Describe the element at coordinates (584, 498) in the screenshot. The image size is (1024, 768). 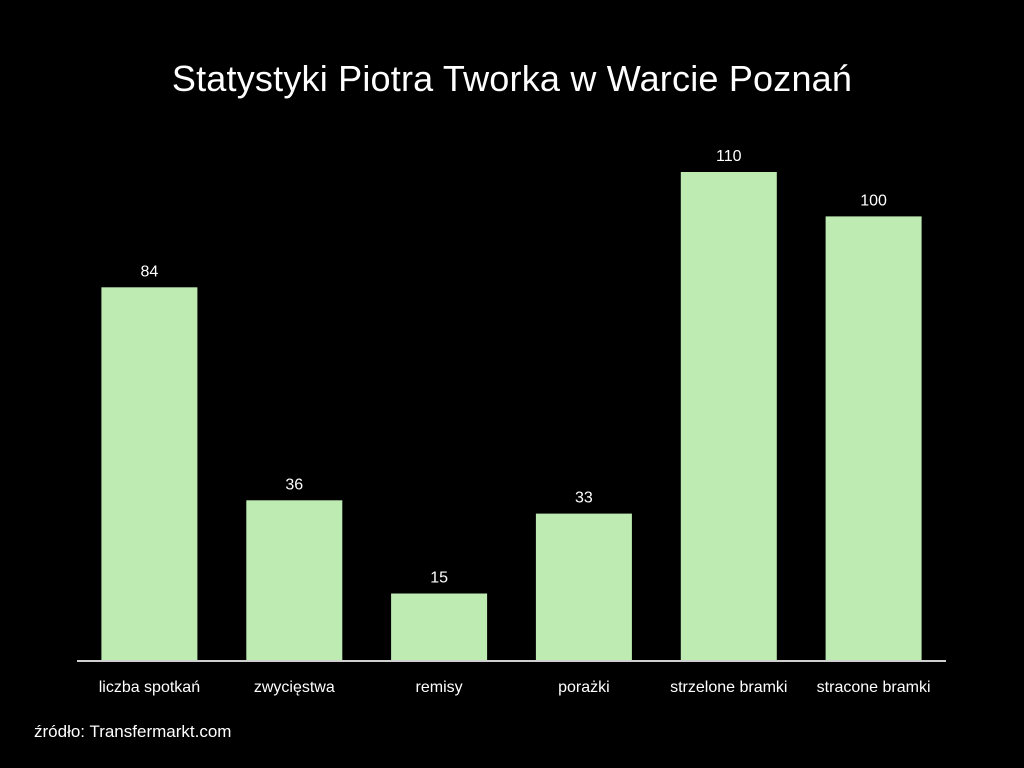
I see `value-label-3: 33` at that location.